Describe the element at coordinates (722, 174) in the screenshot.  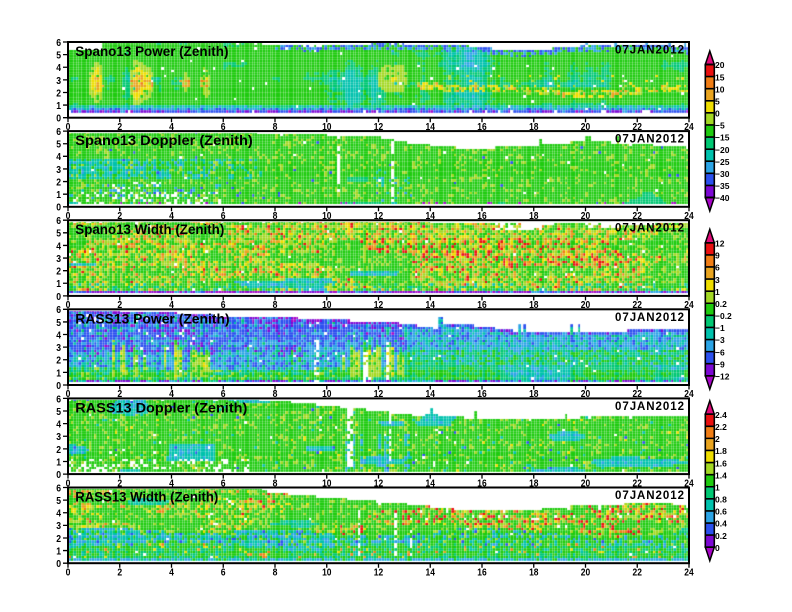
I see `svg-text: −30` at that location.